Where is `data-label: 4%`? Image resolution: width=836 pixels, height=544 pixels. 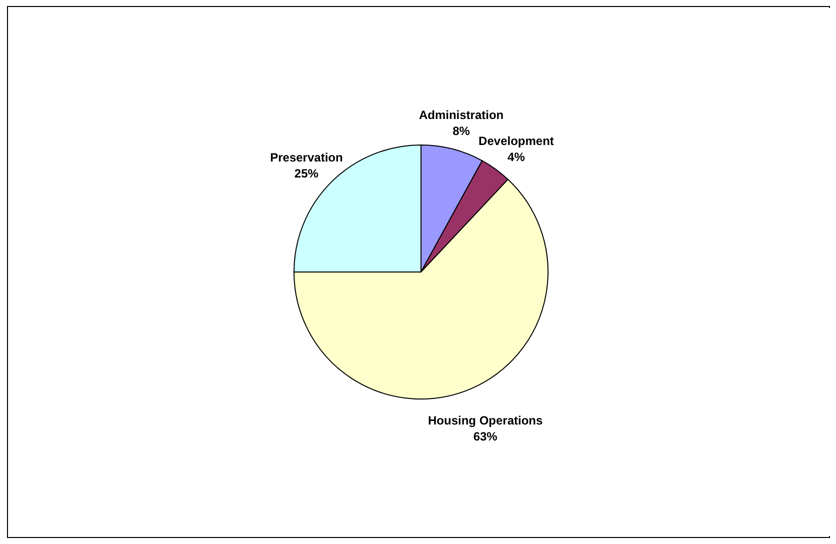
data-label: 4% is located at coordinates (517, 157).